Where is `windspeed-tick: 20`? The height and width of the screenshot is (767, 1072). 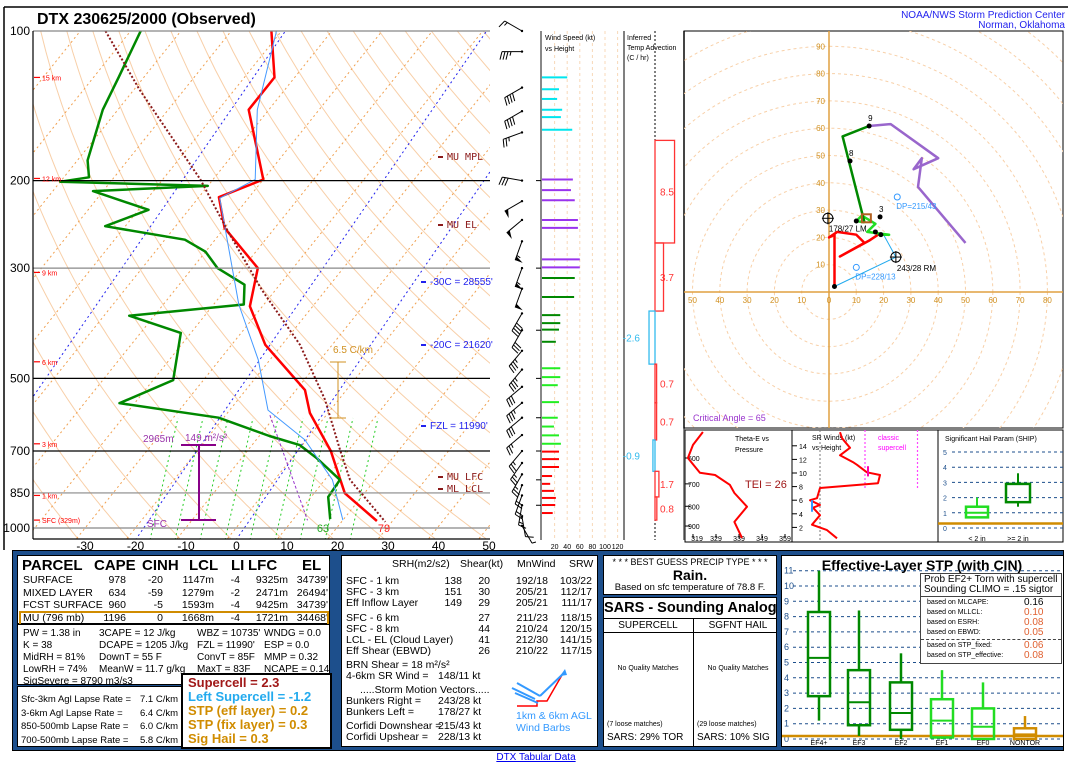 windspeed-tick: 20 is located at coordinates (555, 547).